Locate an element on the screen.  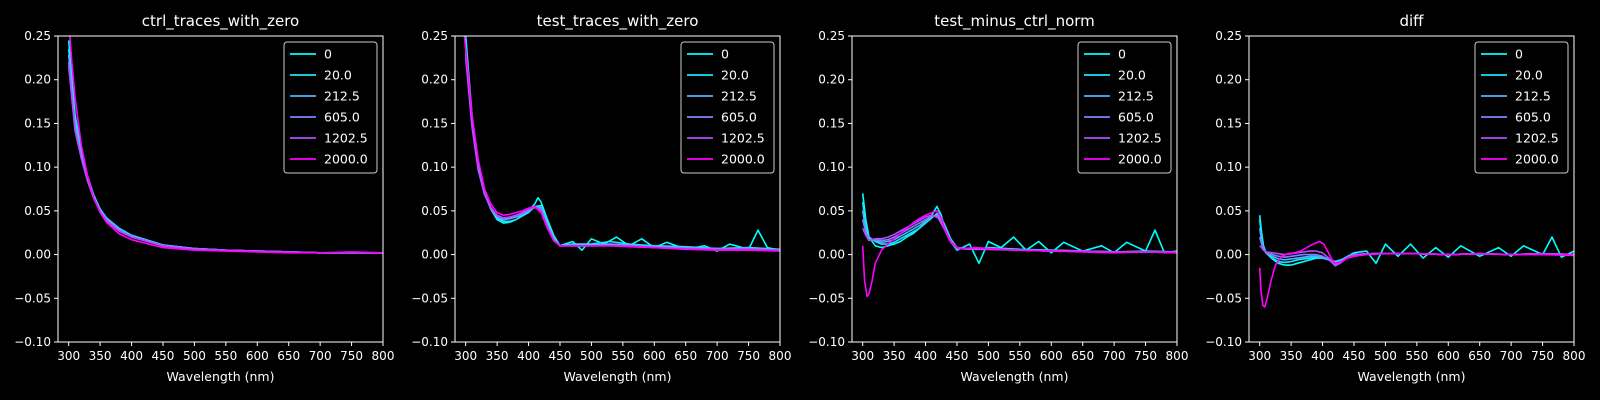
chart-title: diff is located at coordinates (1411, 21).